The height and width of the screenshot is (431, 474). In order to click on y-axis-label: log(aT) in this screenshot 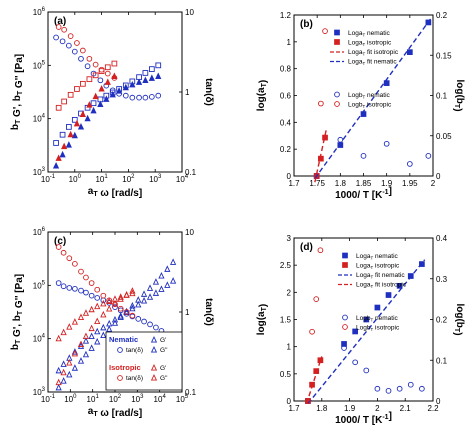, I will do `click(262, 96)`.